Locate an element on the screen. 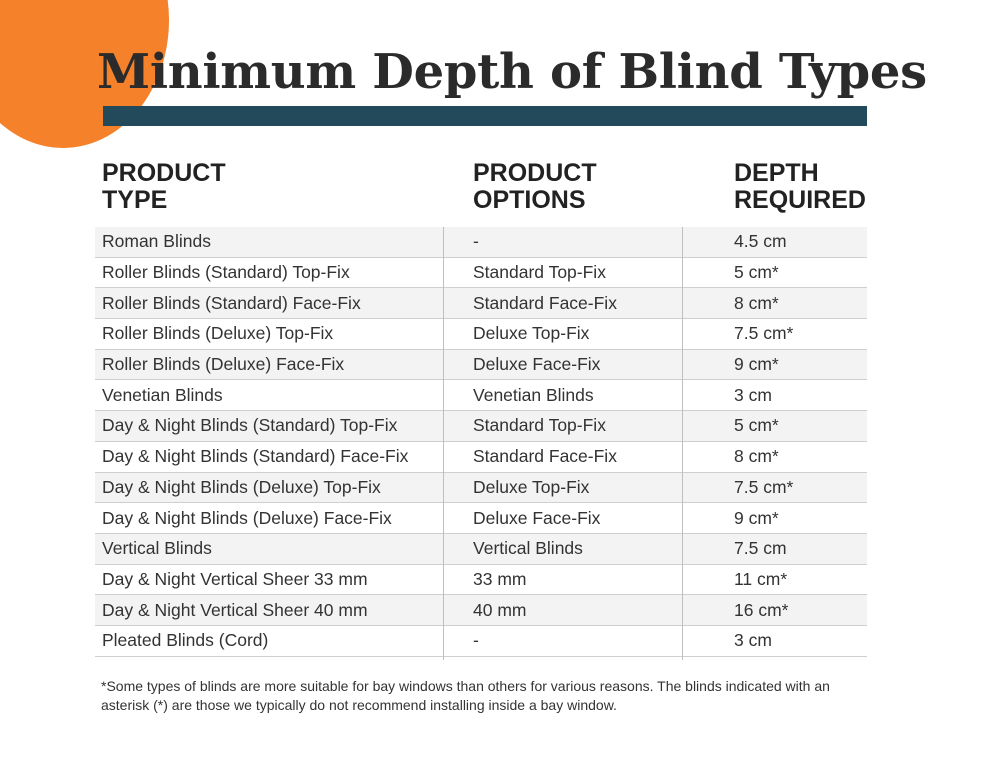 The image size is (1004, 760). table-row: Roman Blinds - 4.5 cm is located at coordinates (481, 242).